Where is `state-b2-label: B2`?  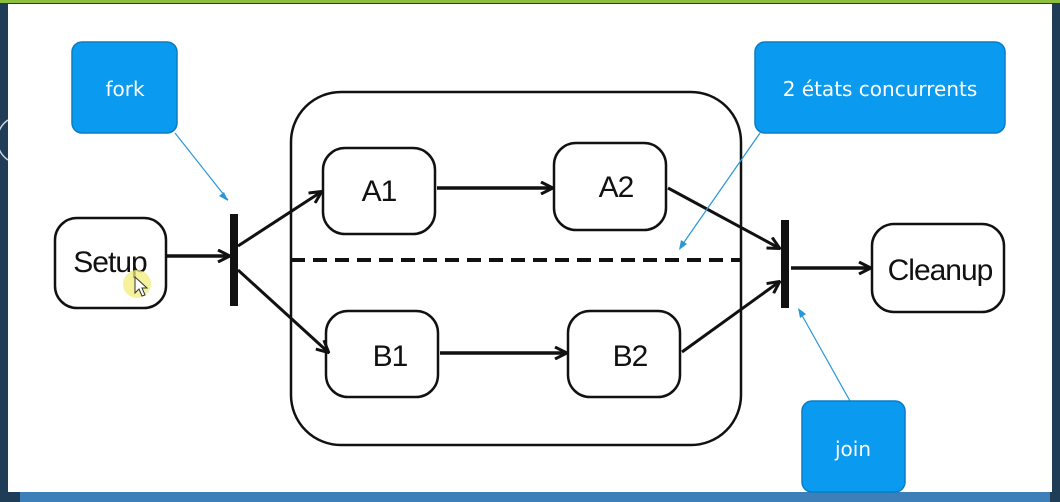
state-b2-label: B2 is located at coordinates (630, 356).